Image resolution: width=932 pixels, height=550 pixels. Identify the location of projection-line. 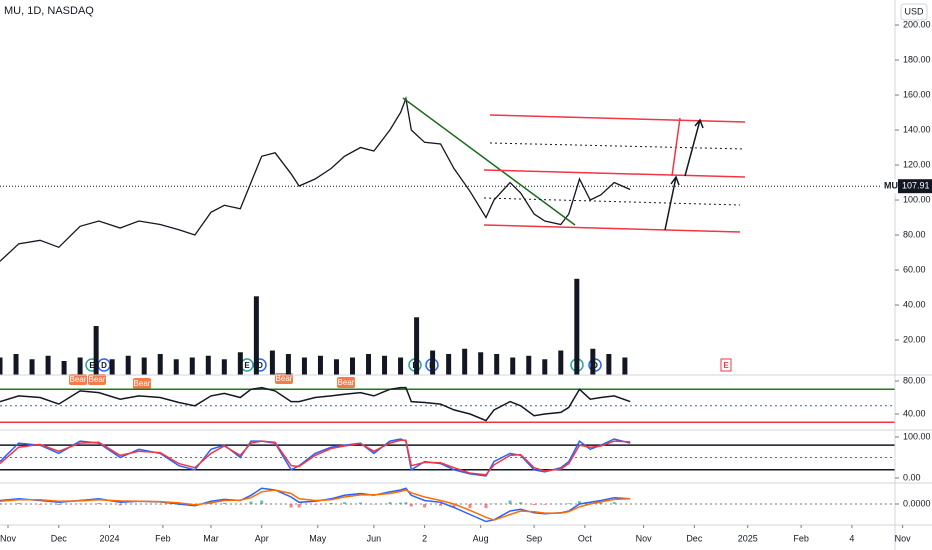
(676, 147).